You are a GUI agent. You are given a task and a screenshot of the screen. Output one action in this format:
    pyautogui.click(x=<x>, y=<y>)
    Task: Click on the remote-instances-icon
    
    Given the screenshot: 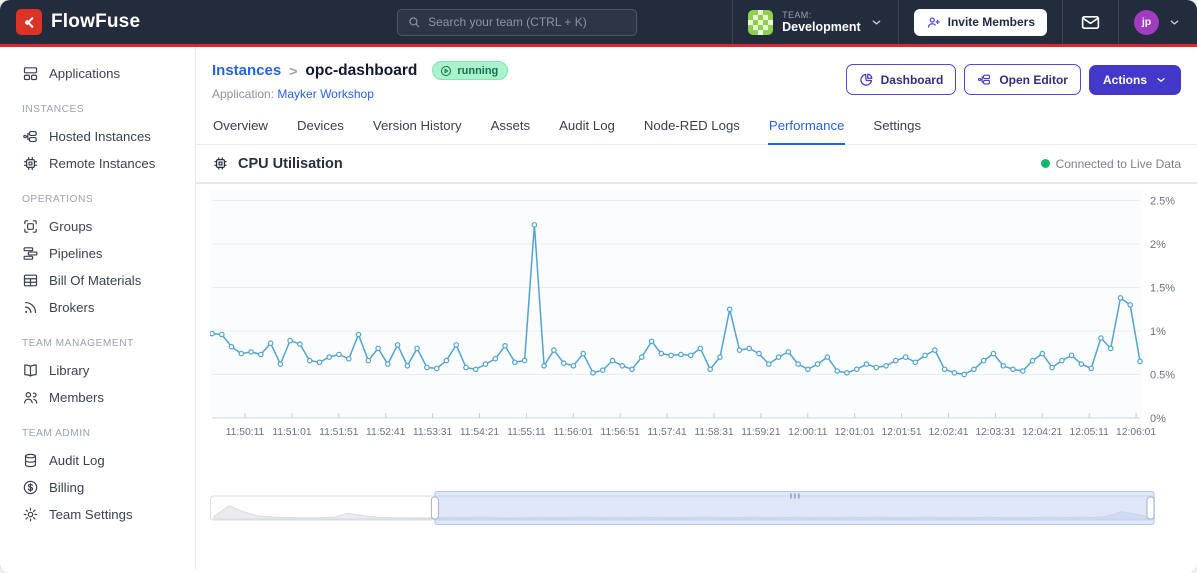 What is the action you would take?
    pyautogui.click(x=30, y=163)
    